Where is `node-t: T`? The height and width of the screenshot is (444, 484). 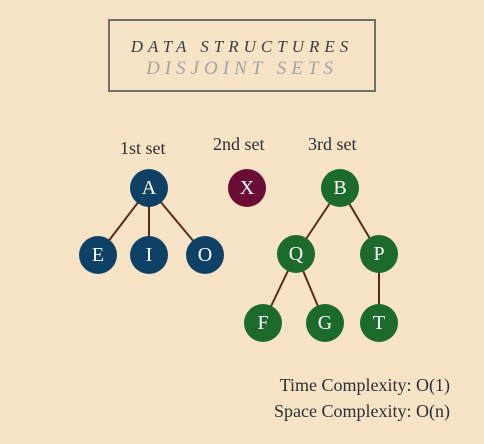 node-t: T is located at coordinates (379, 323).